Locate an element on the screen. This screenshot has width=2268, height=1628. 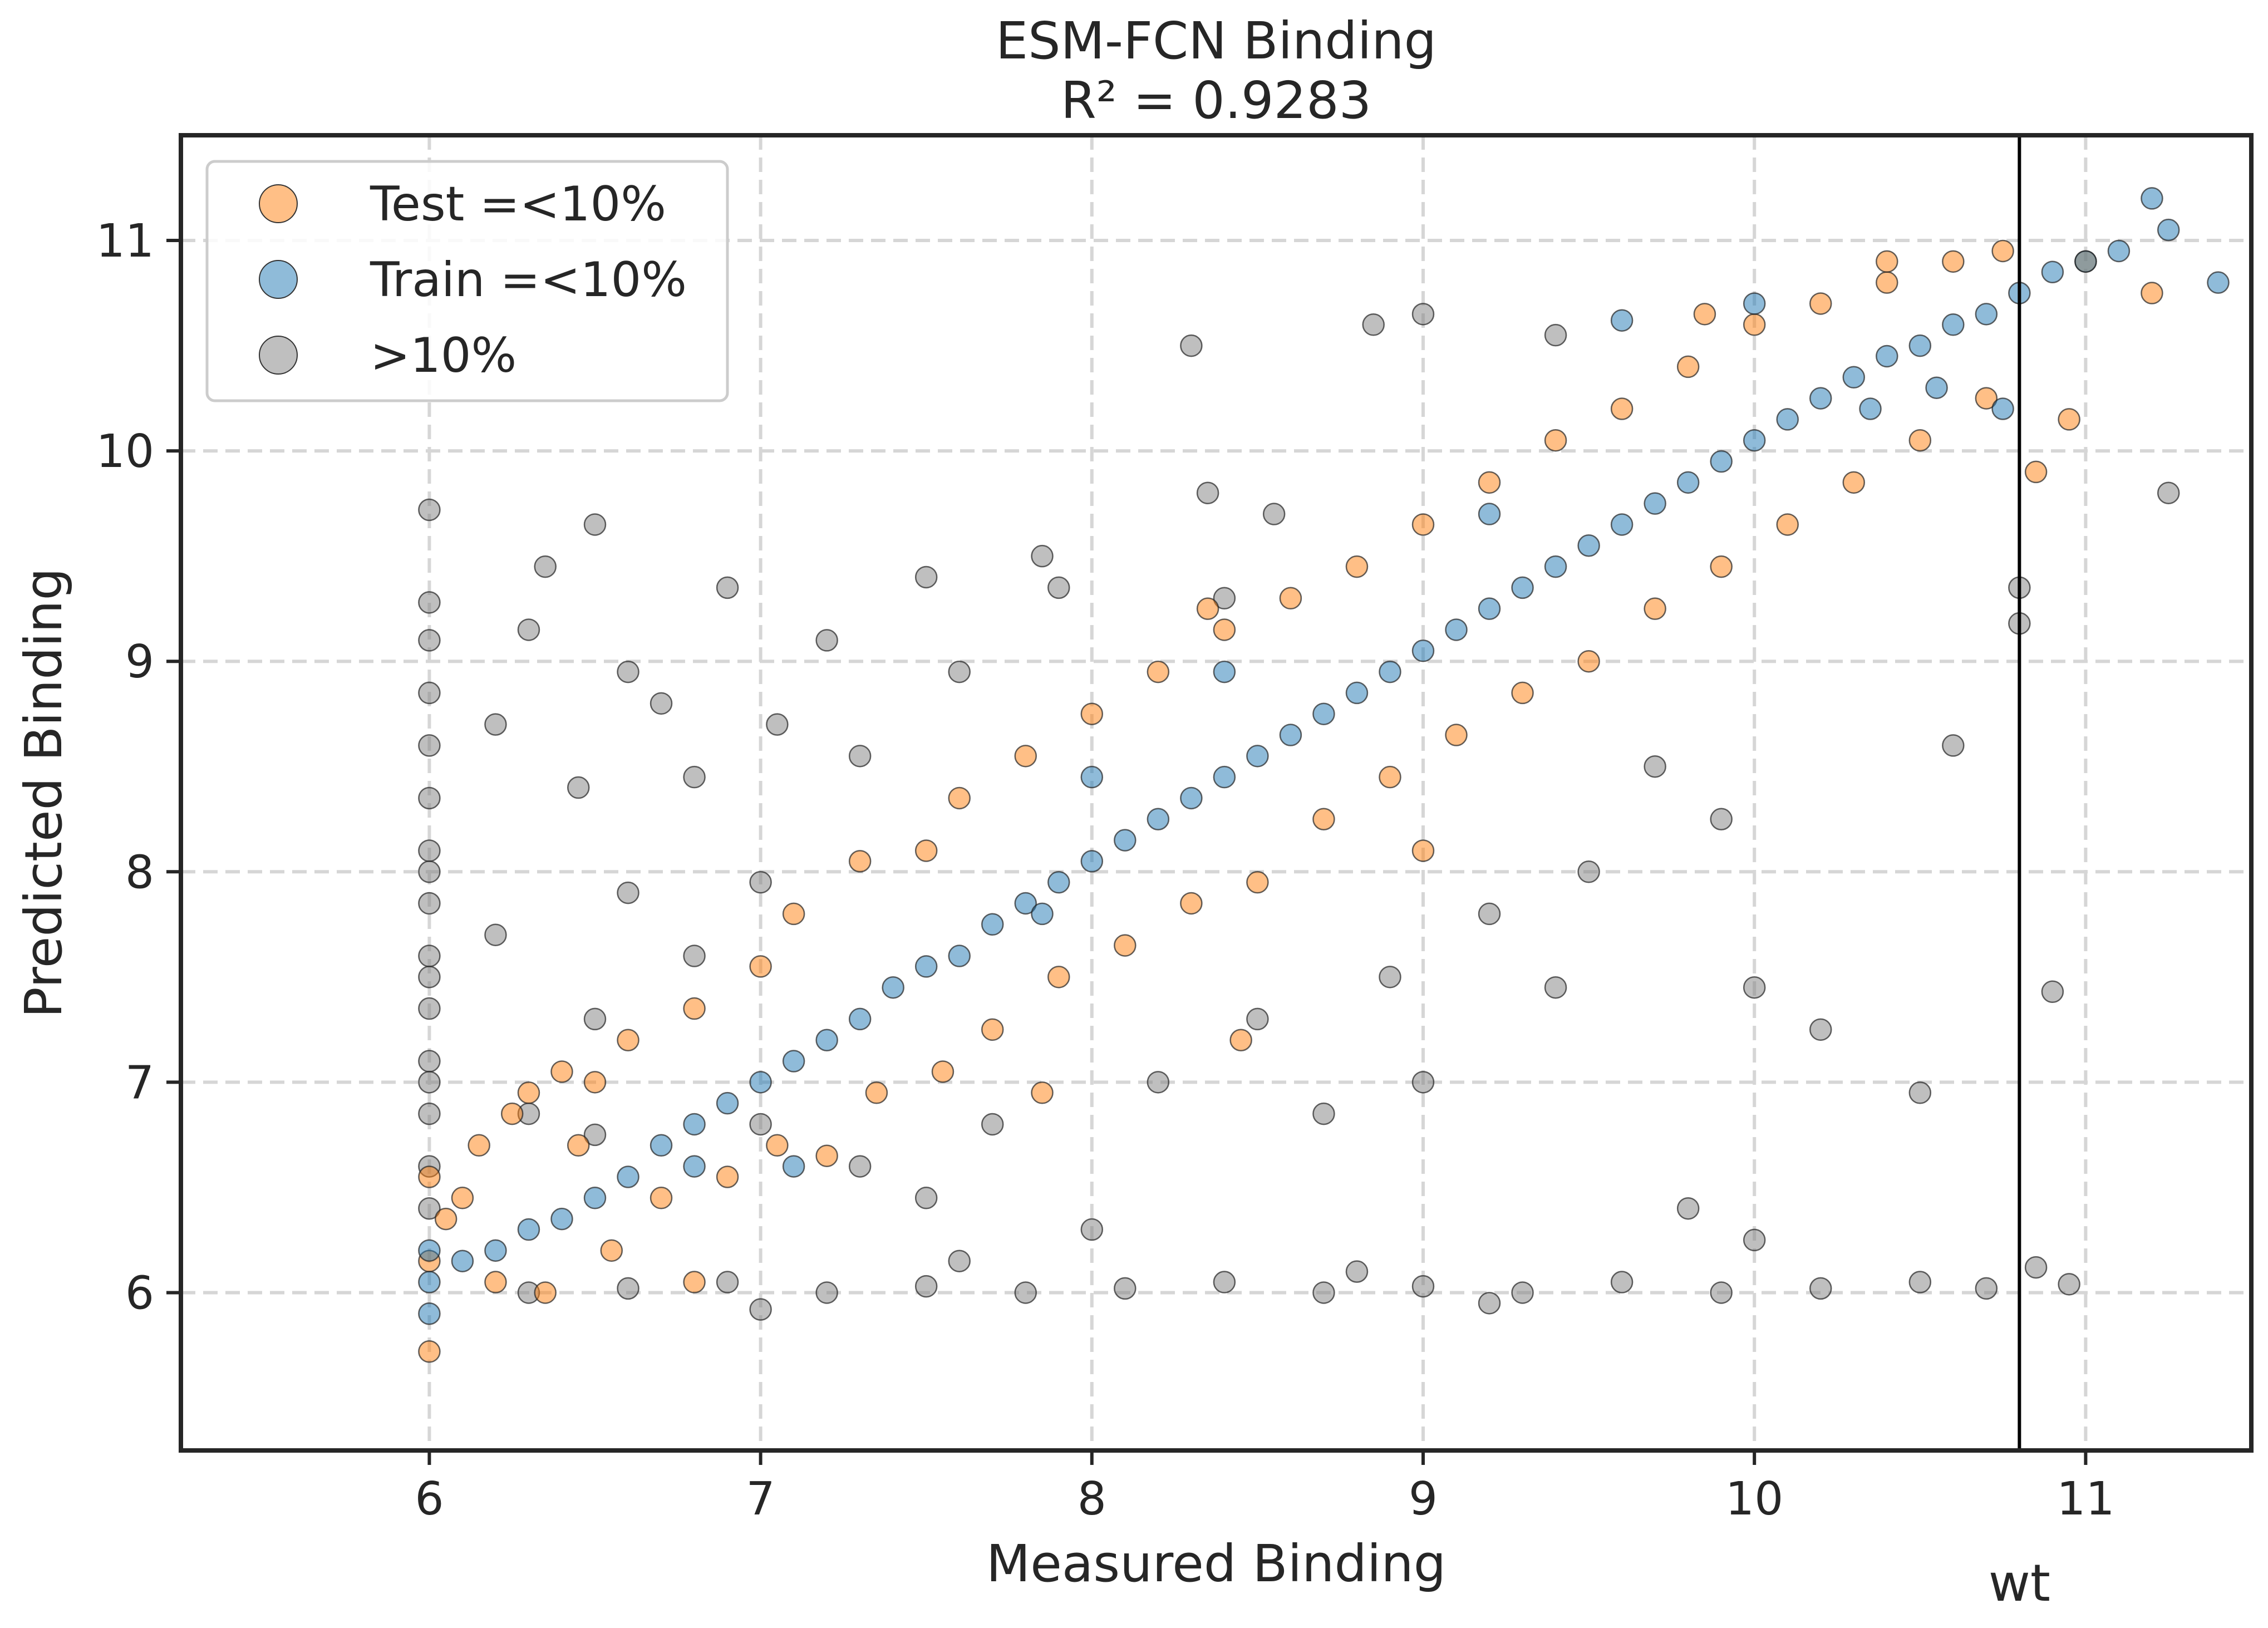
chart-title: ESM-FCN Binding is located at coordinates (1216, 41).